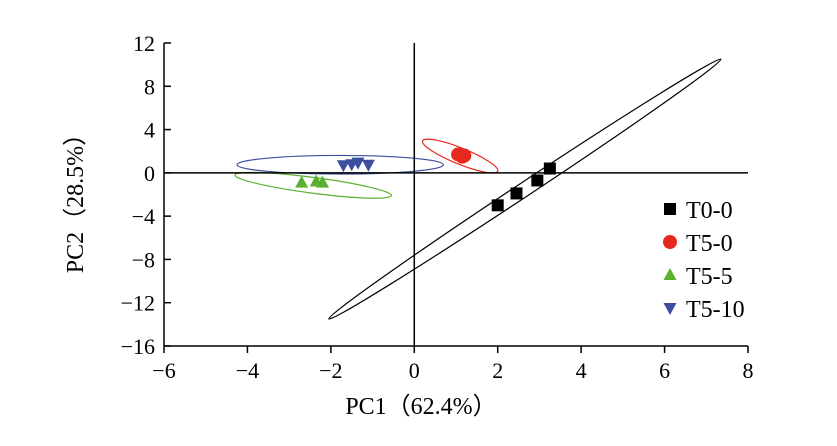  What do you see at coordinates (330, 370) in the screenshot?
I see `x-tick-label: −2` at bounding box center [330, 370].